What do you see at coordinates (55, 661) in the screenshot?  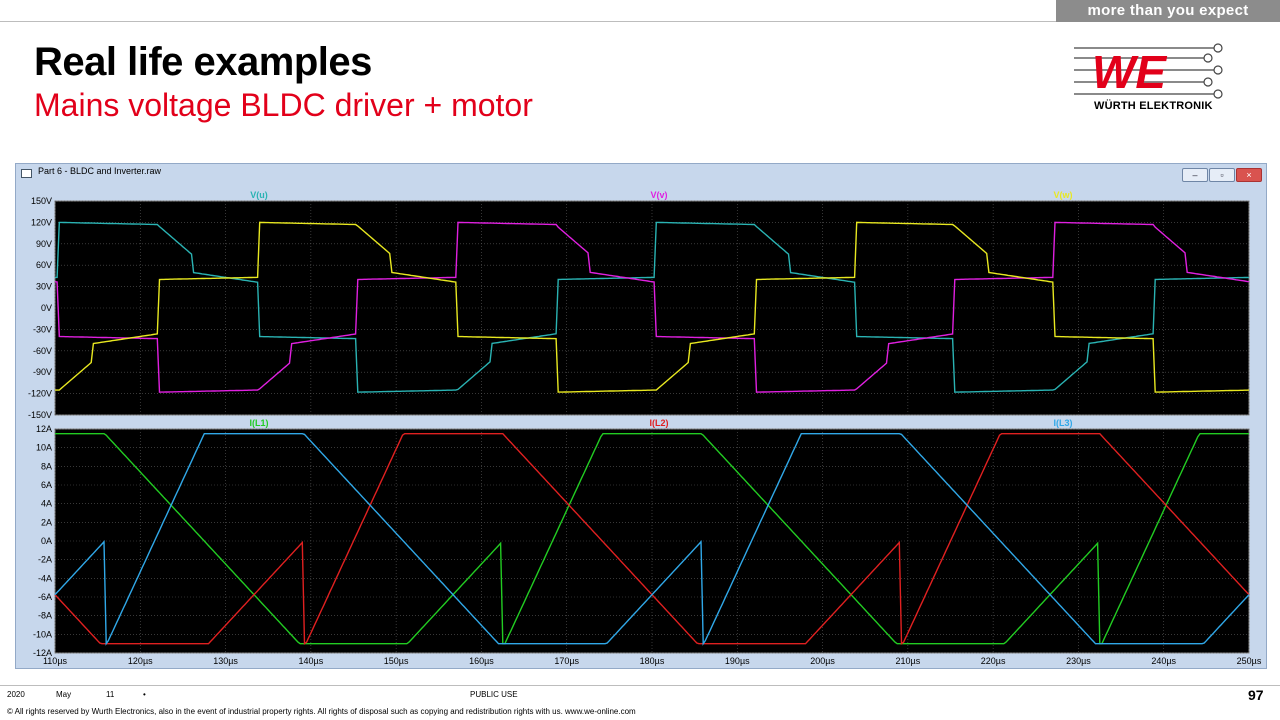 I see `x-tick-label: 110µs` at bounding box center [55, 661].